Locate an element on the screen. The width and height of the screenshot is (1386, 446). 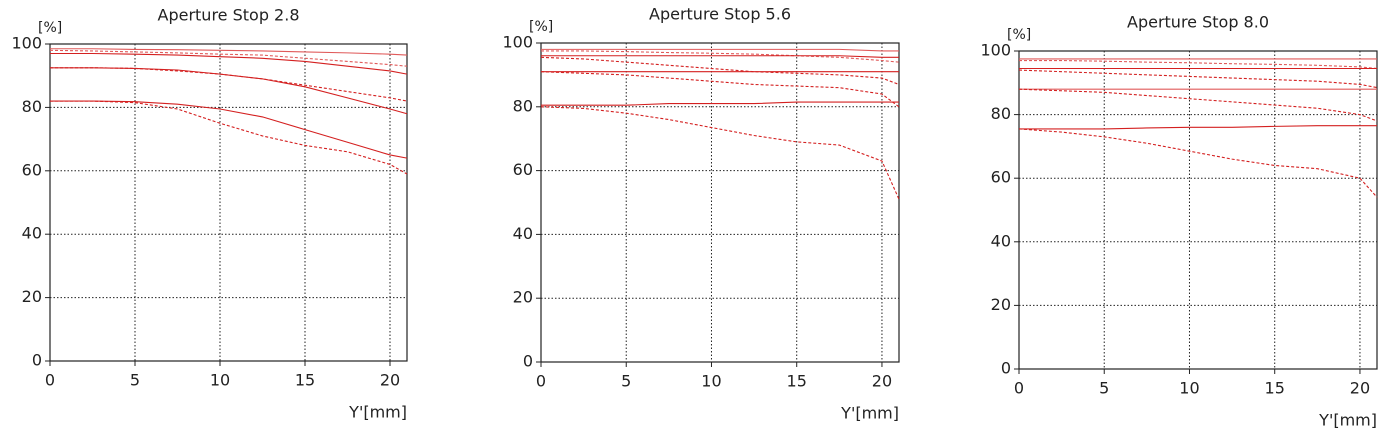
chart-title: Aperture Stop 5.6 is located at coordinates (720, 14).